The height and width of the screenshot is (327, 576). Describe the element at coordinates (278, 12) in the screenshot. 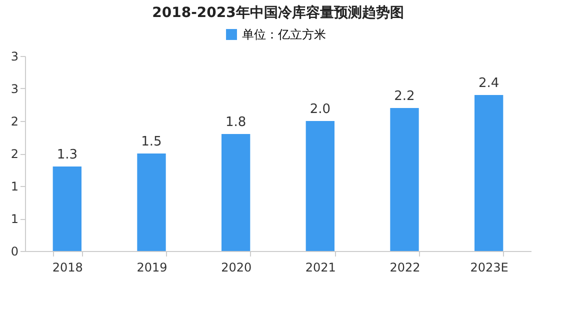

I see `chart-title: 2018-2023年中国冷库容量预测趋势图` at that location.